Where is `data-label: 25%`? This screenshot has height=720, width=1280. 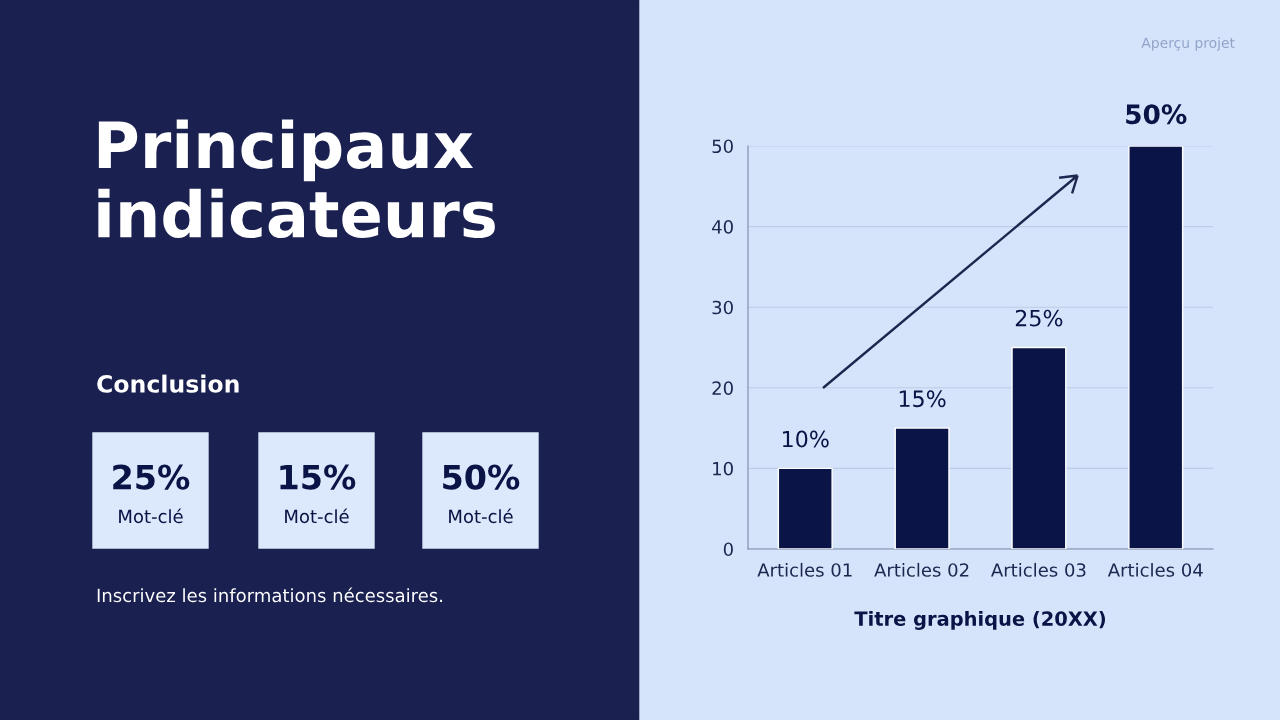 data-label: 25% is located at coordinates (1039, 318).